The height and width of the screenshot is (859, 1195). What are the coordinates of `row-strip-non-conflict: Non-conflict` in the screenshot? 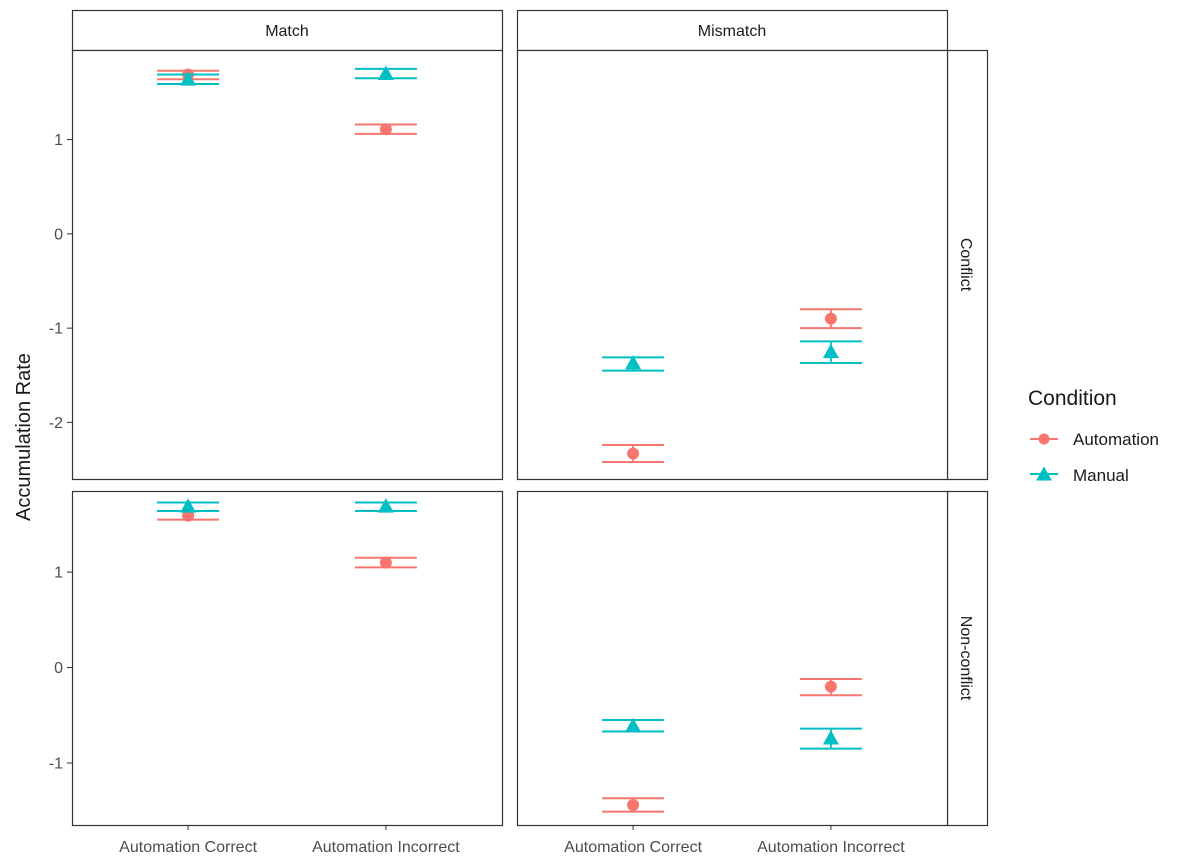 It's located at (967, 658).